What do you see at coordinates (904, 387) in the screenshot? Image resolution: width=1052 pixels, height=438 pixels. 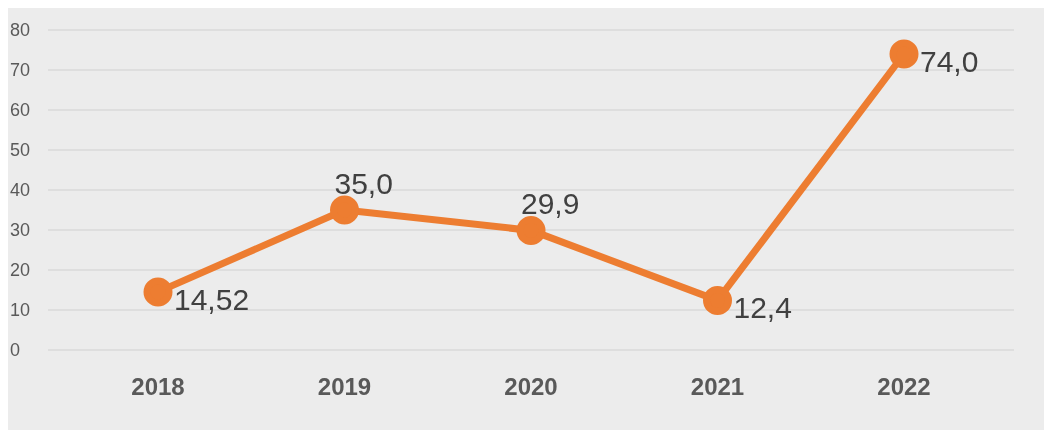 I see `x-tick-label: 2022` at bounding box center [904, 387].